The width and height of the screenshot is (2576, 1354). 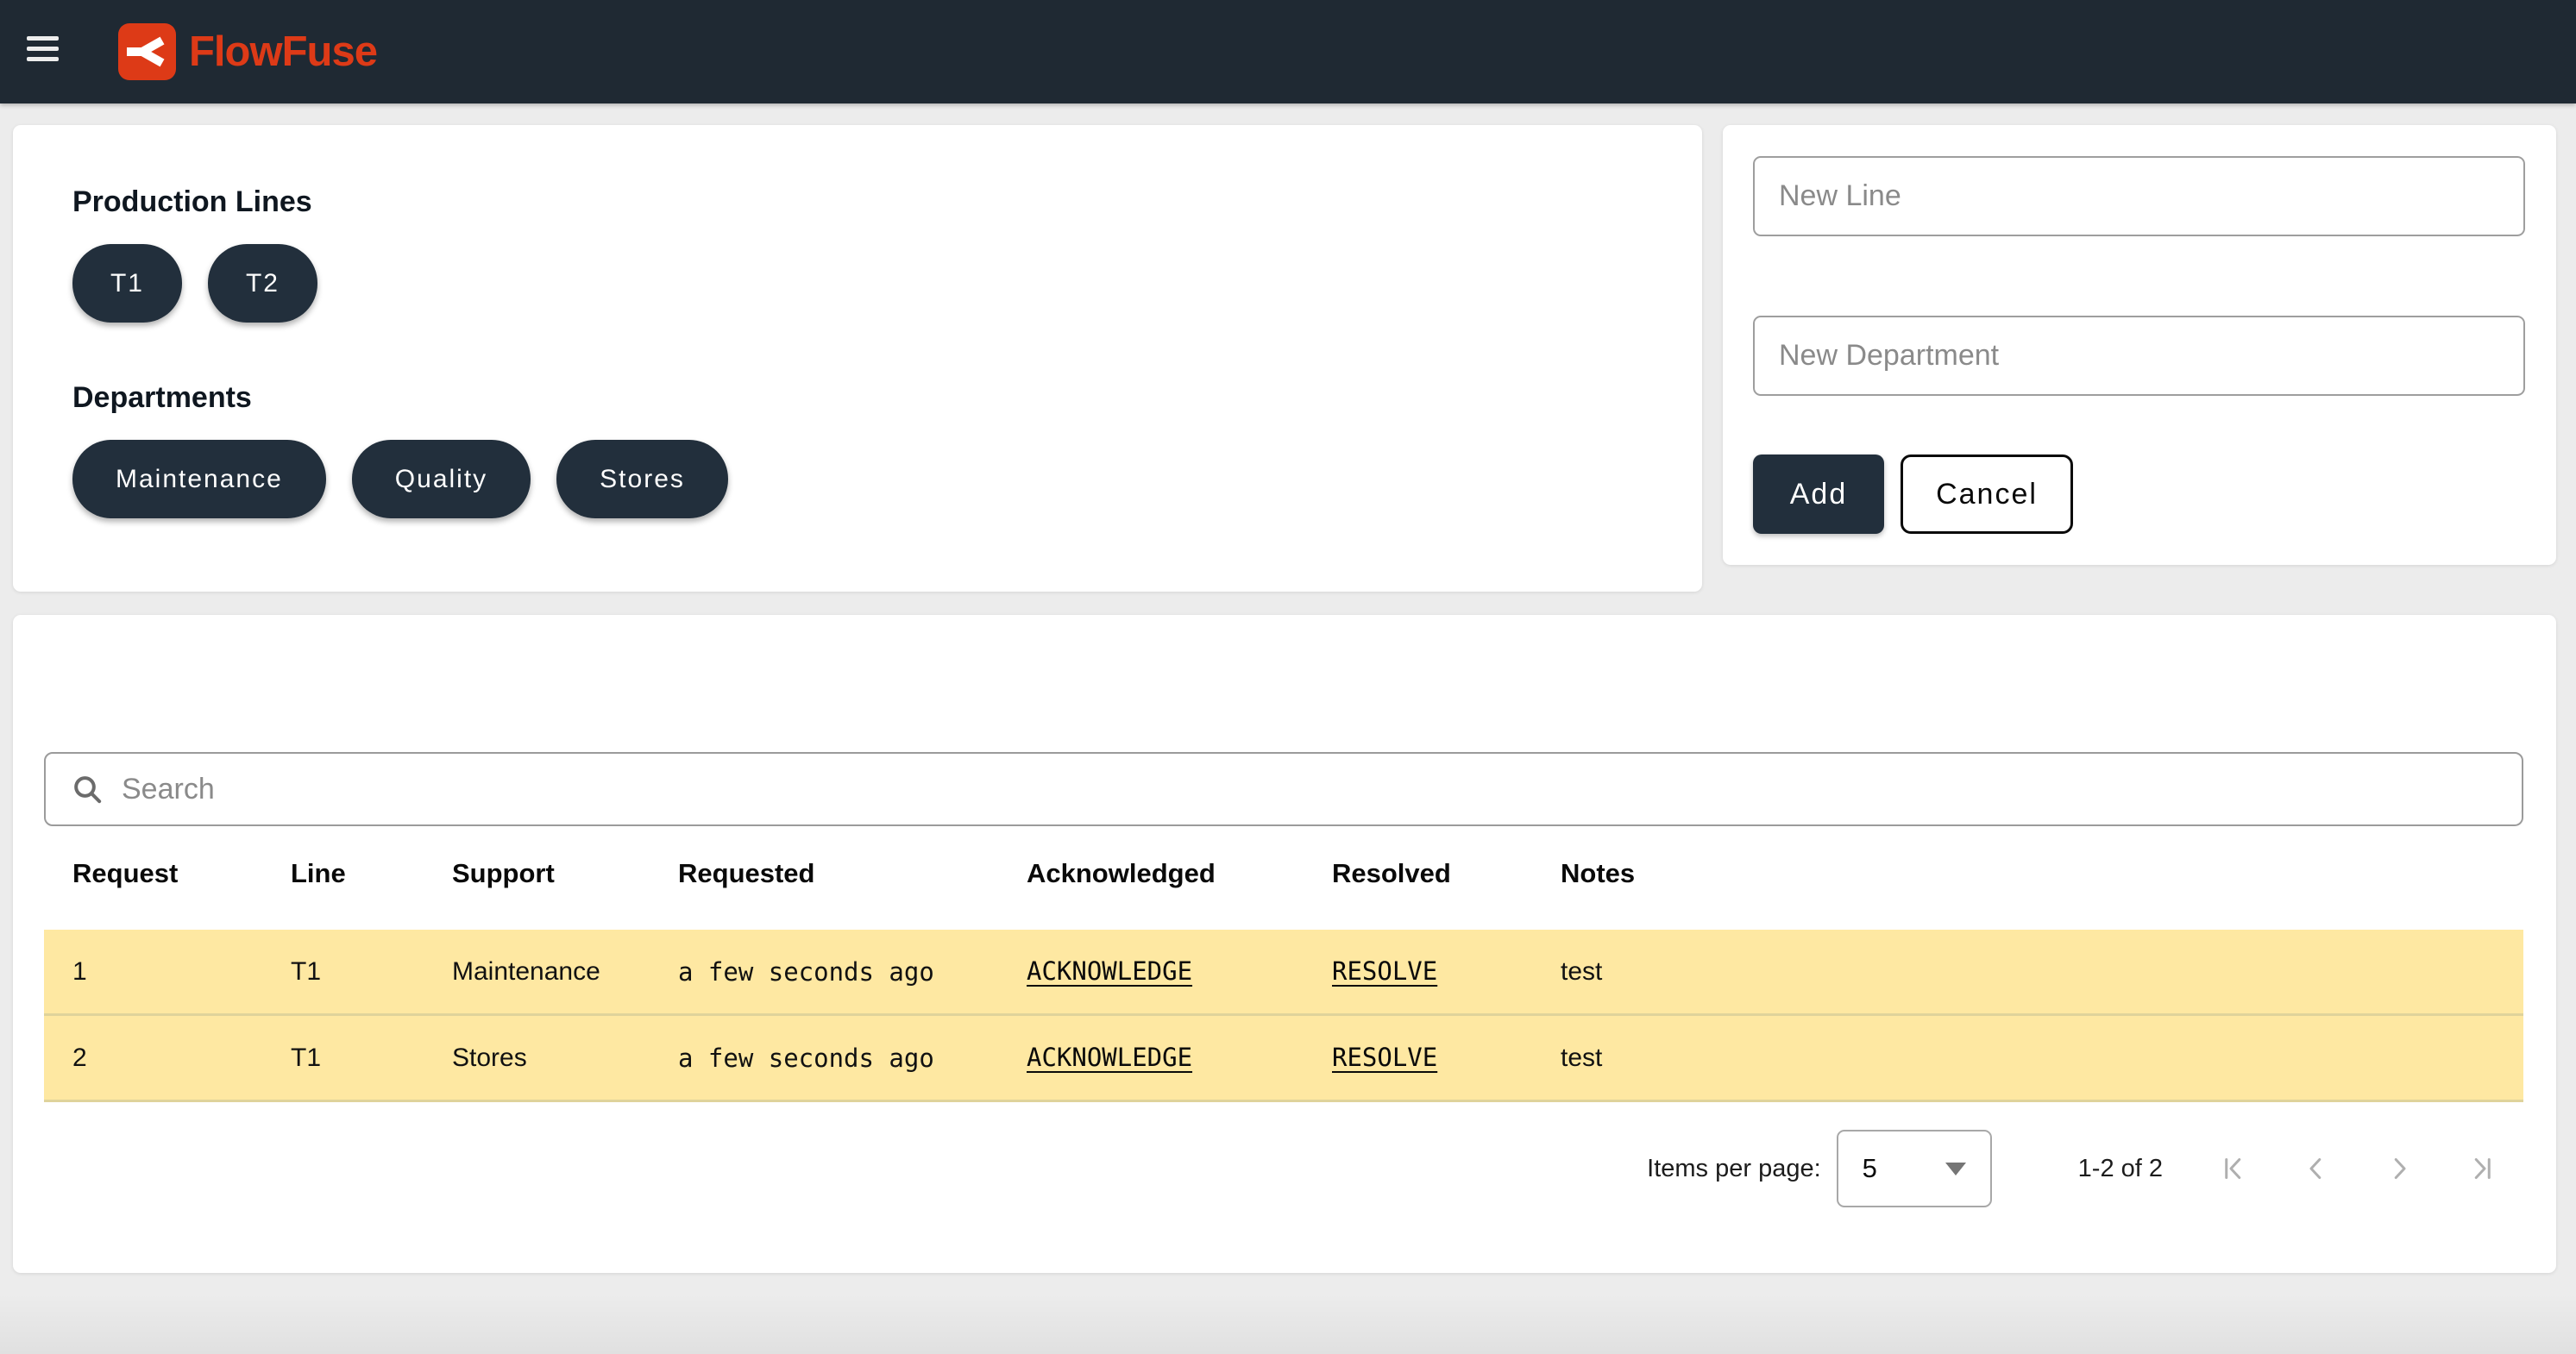 I want to click on brand-name: FlowFuse, so click(x=283, y=52).